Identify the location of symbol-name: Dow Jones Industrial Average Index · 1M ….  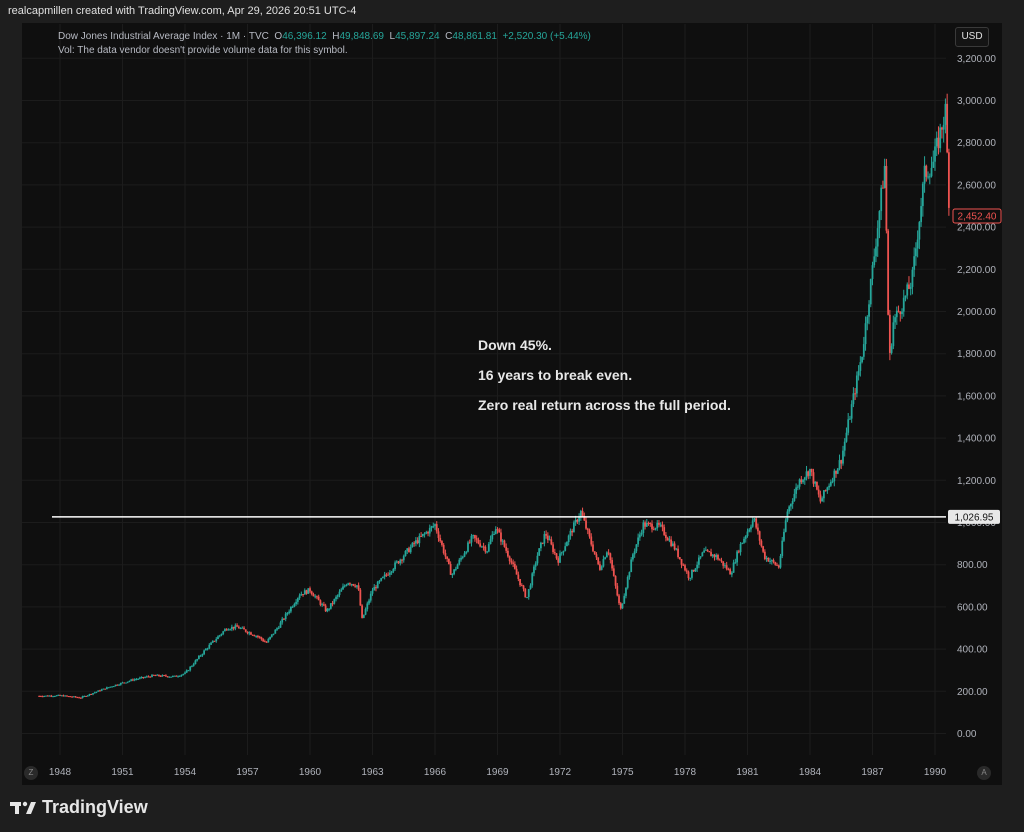
(163, 36).